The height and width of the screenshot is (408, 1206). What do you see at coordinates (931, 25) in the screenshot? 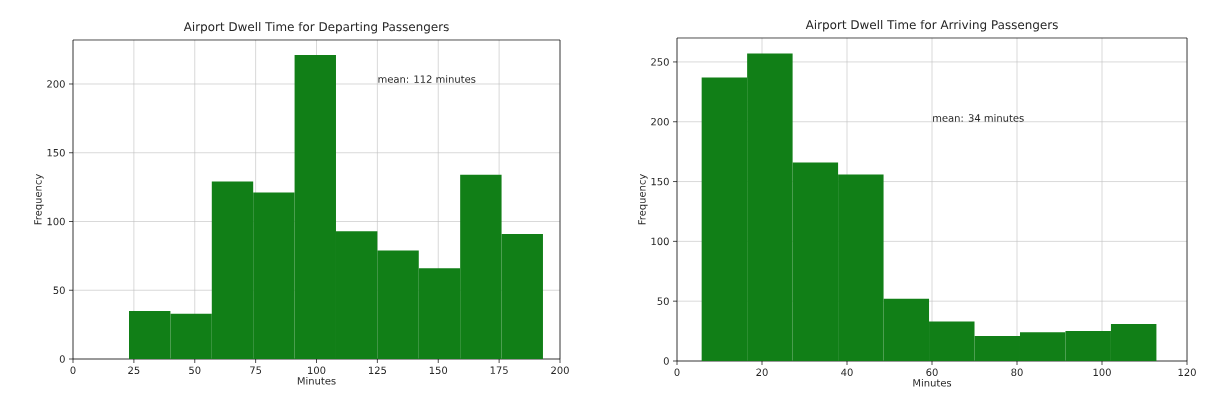
I see `chart-title: Airport Dwell Time for Arriving Passengers` at bounding box center [931, 25].